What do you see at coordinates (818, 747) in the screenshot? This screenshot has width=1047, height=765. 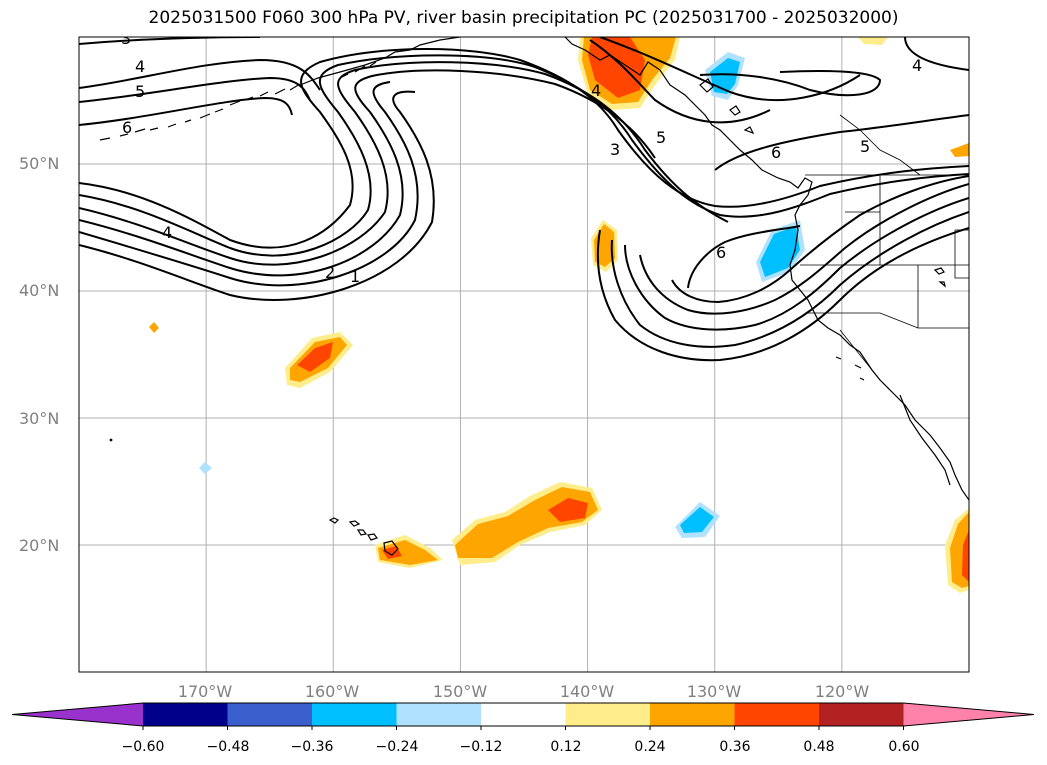 I see `colorbar-tick-label: 0.48` at bounding box center [818, 747].